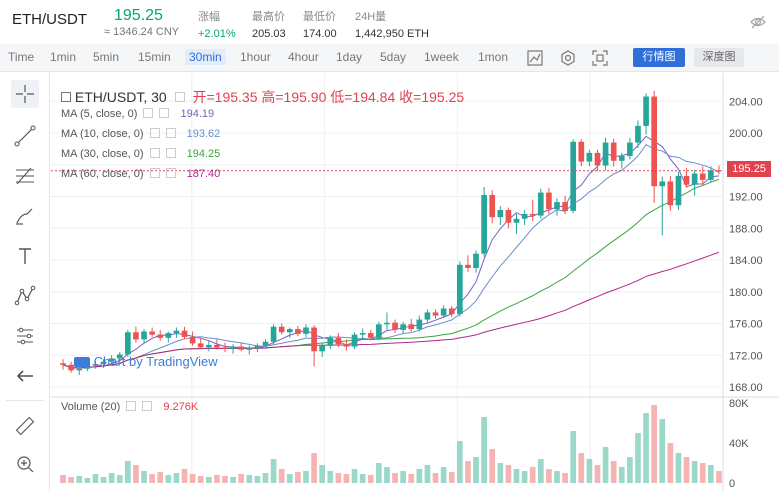  Describe the element at coordinates (106, 57) in the screenshot. I see `tab-5min: 5min` at that location.